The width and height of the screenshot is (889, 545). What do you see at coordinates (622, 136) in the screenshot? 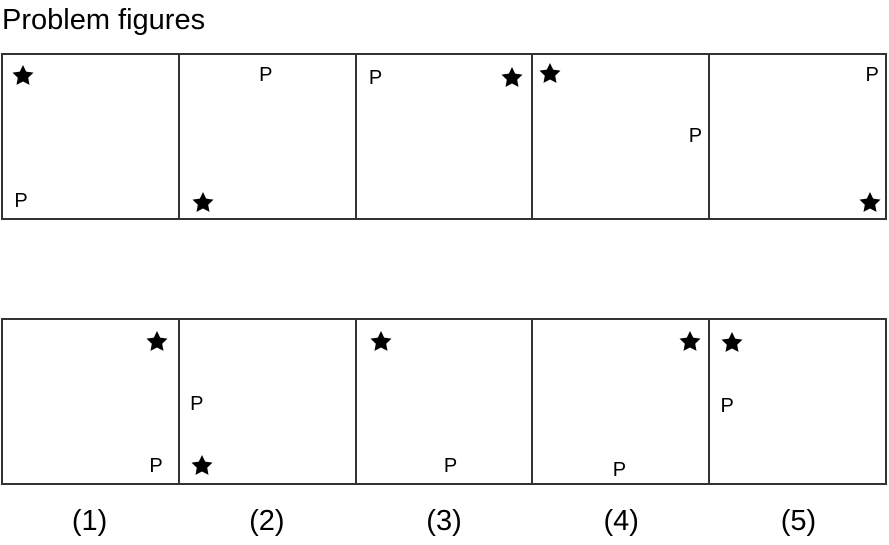
I see `problem-figure-4: P` at bounding box center [622, 136].